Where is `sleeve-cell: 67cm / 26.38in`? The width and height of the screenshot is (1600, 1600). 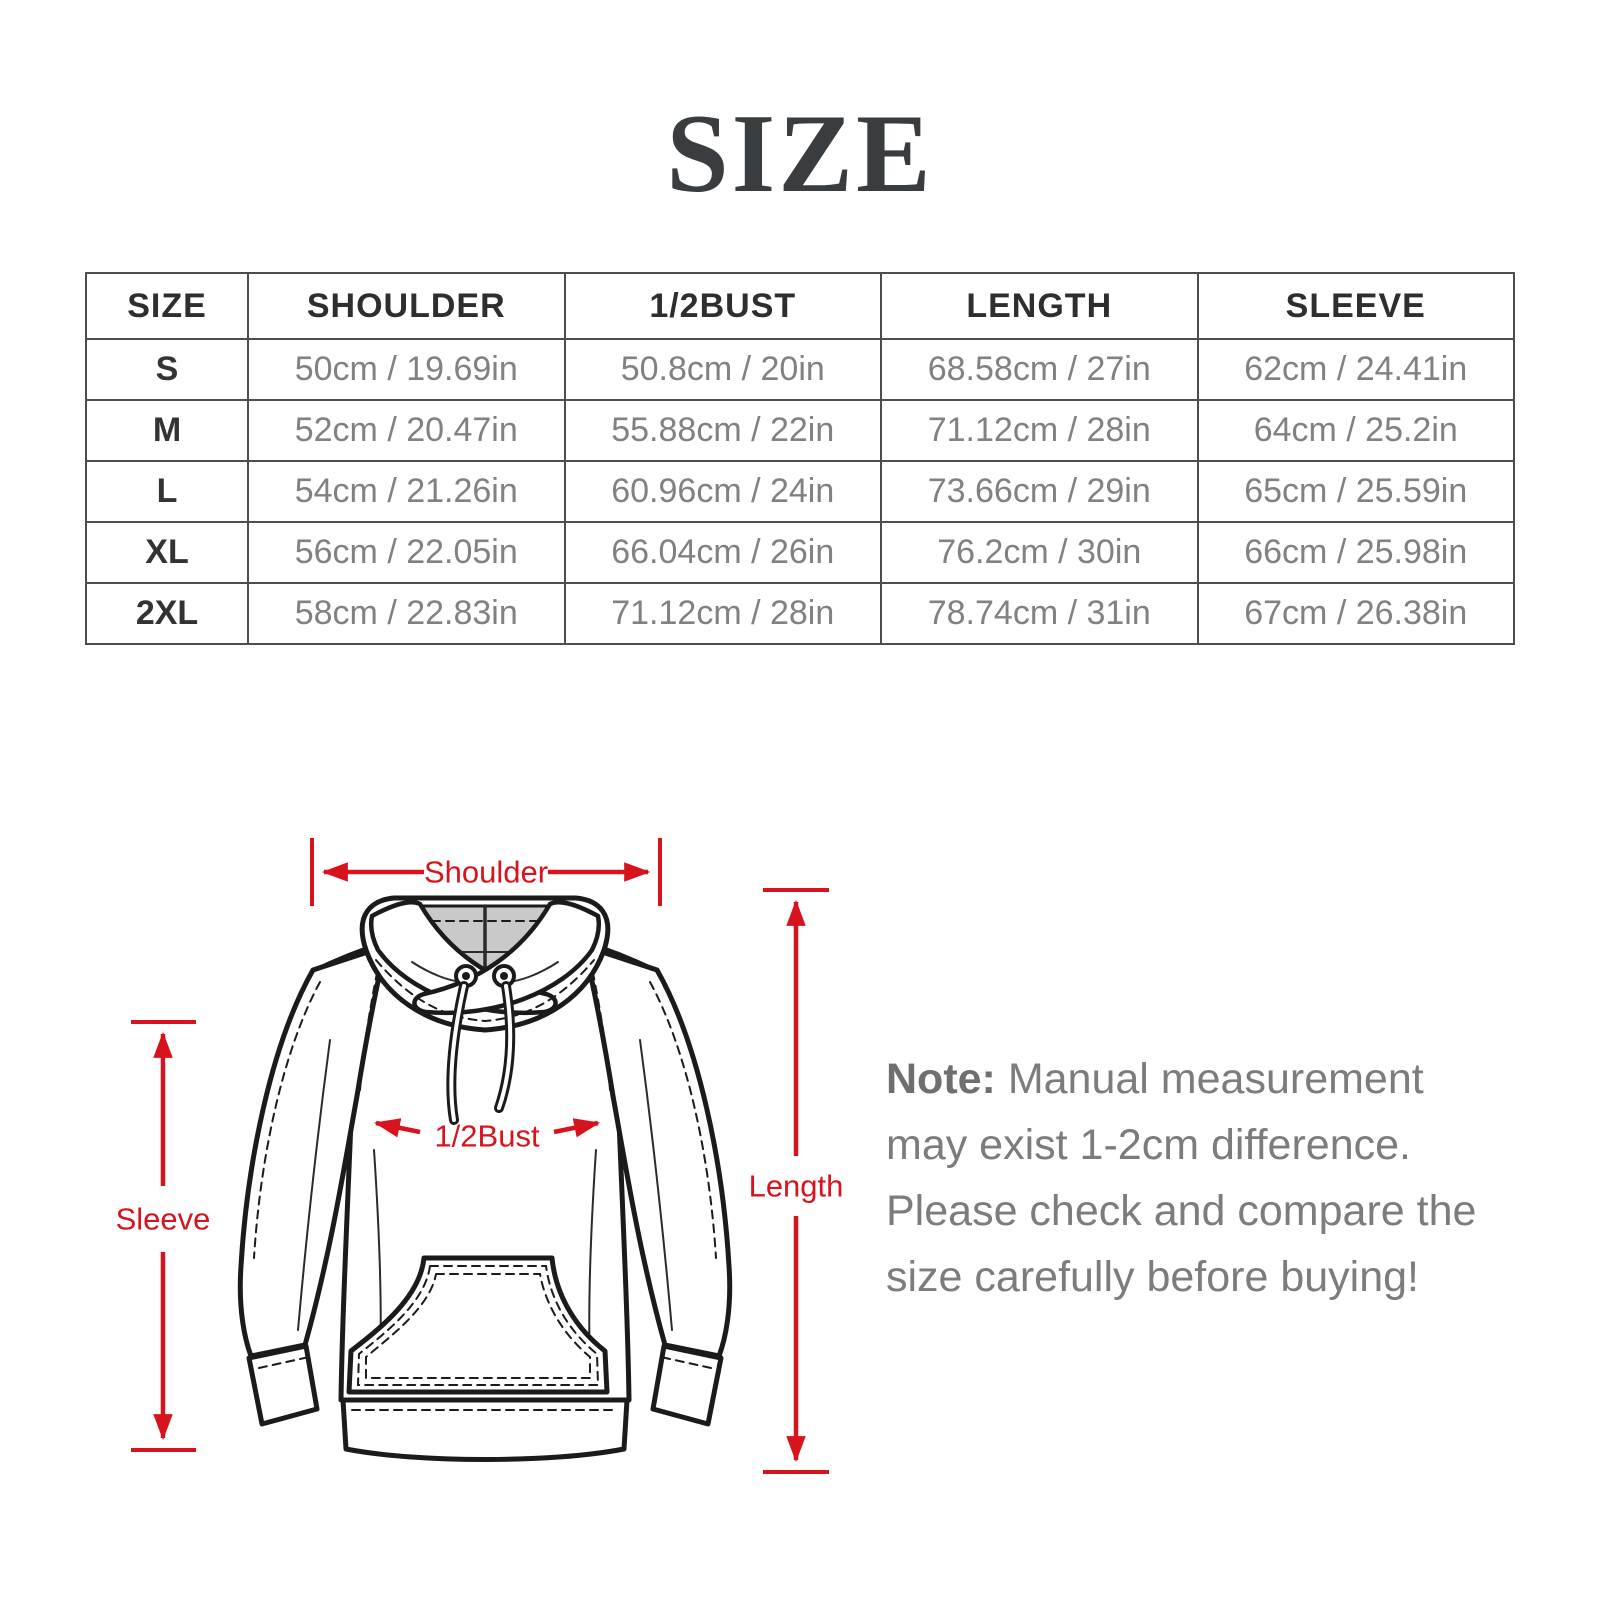
sleeve-cell: 67cm / 26.38in is located at coordinates (1355, 613).